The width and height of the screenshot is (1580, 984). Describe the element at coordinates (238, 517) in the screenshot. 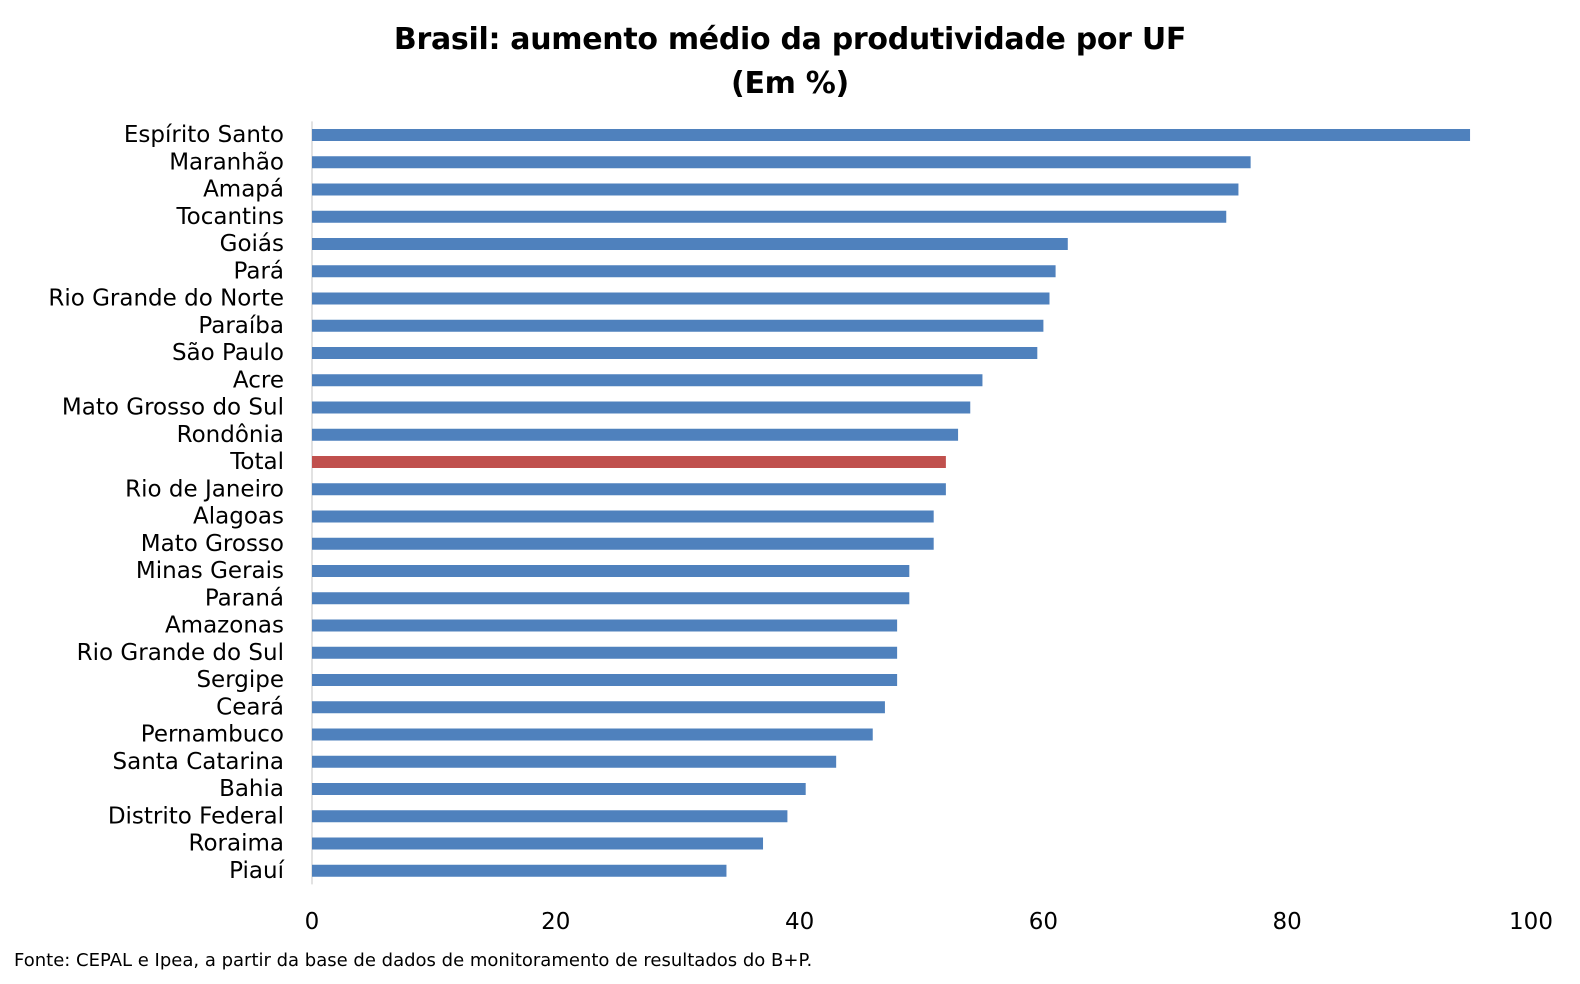

I see `category-label-14: Alagoas` at that location.